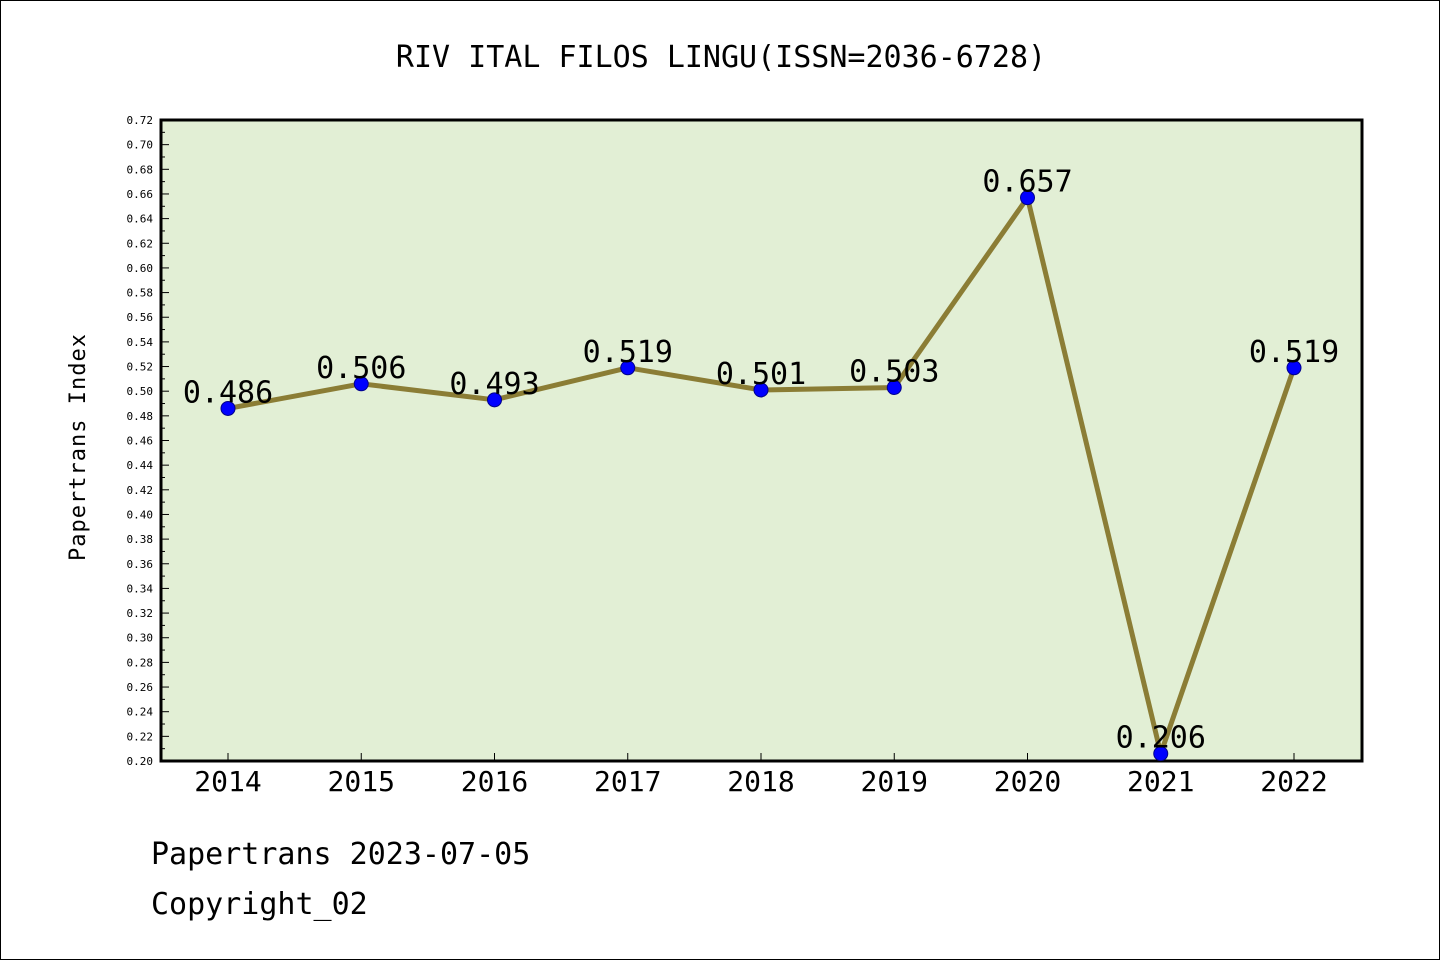  Describe the element at coordinates (140, 638) in the screenshot. I see `y-tick-label: 0.30` at that location.